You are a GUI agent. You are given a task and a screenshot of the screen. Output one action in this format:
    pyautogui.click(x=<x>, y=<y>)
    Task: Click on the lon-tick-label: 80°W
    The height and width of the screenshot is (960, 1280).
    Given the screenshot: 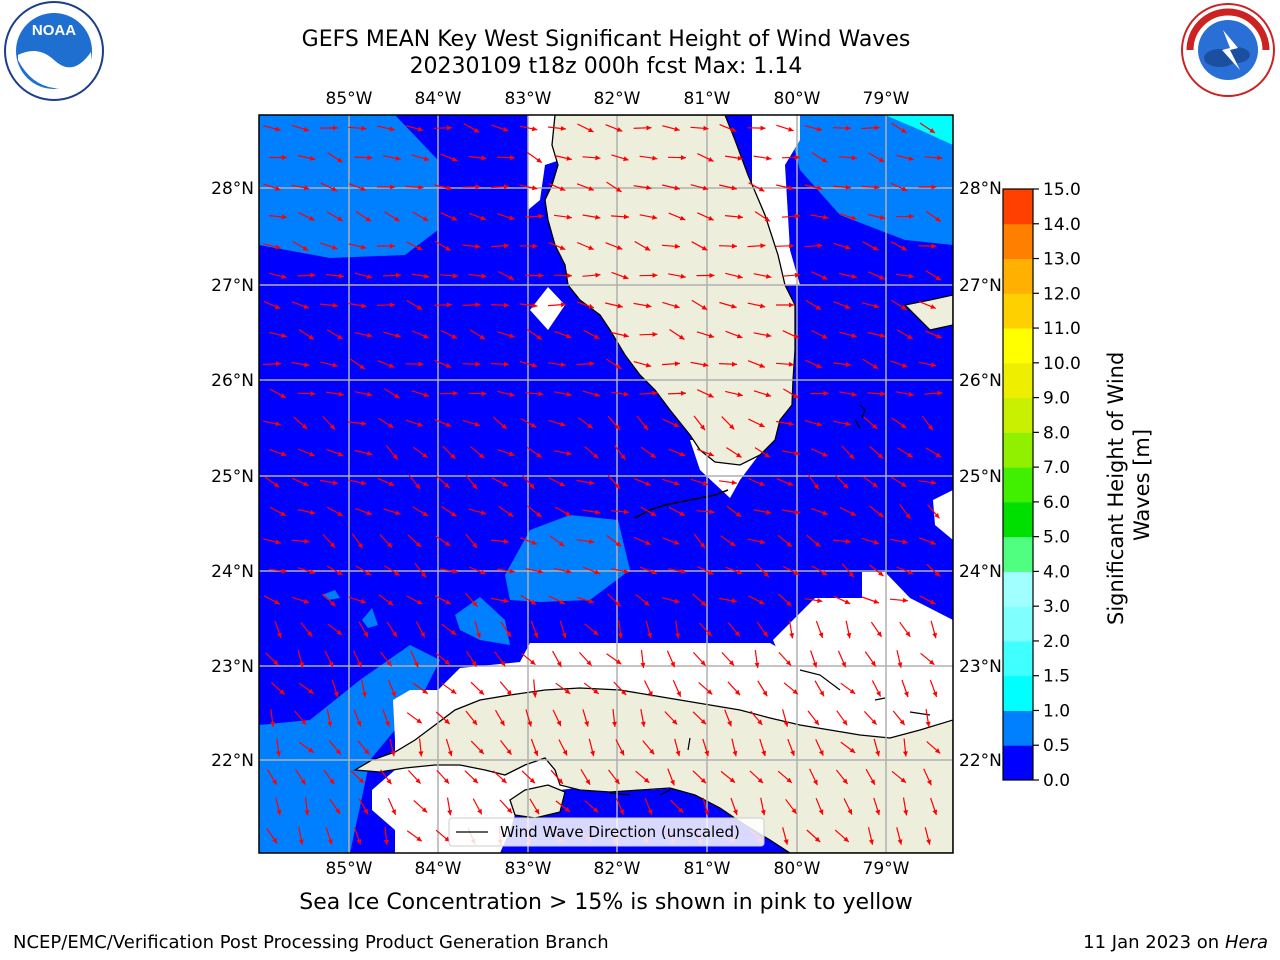 What is the action you would take?
    pyautogui.click(x=797, y=869)
    